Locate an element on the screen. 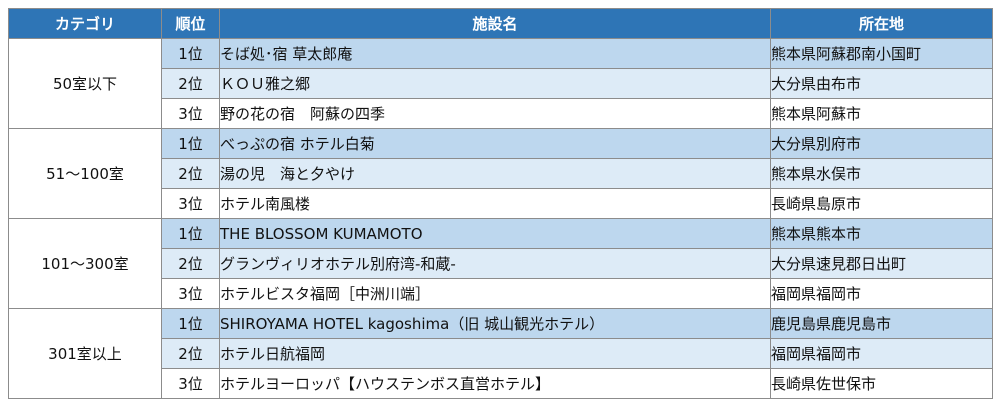  location-cell: 大分県由布市 is located at coordinates (881, 83).